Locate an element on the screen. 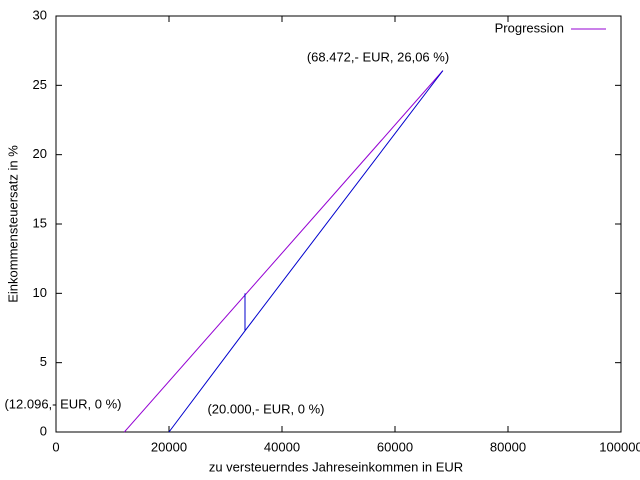 Image resolution: width=640 pixels, height=480 pixels. y-tick-label: 5 is located at coordinates (43, 361).